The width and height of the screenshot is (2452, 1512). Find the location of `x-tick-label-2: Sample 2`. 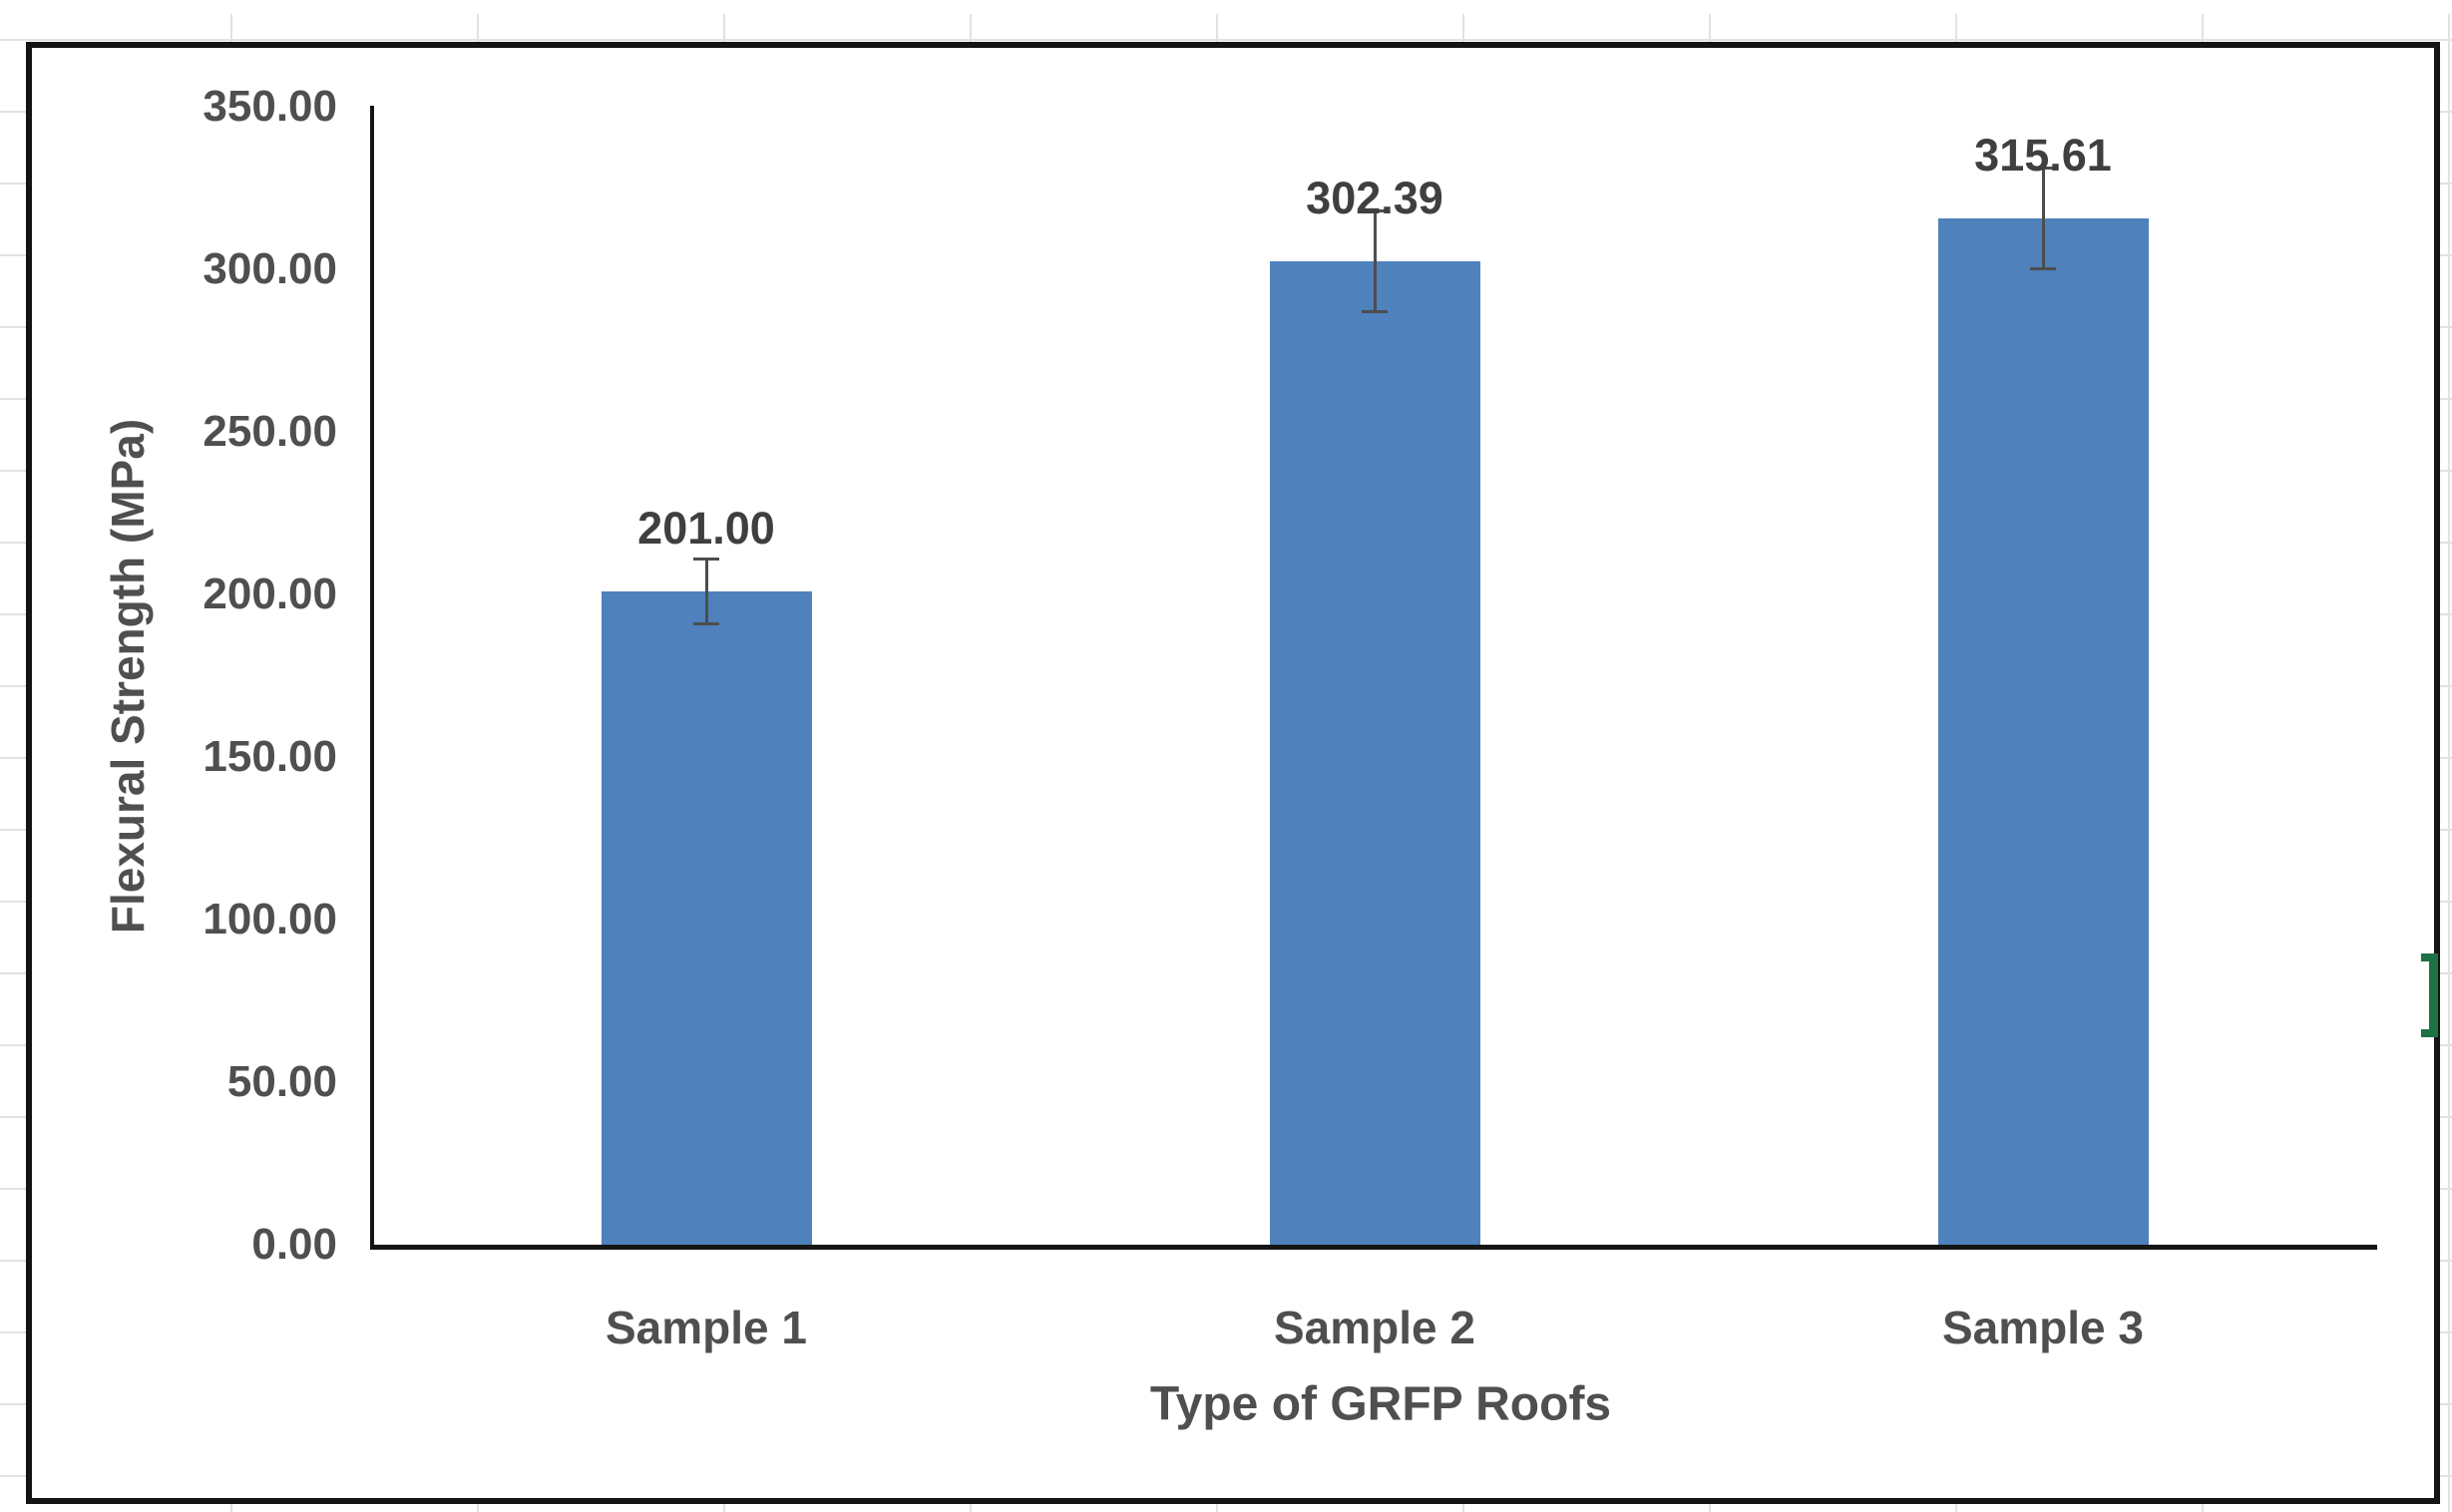

x-tick-label-2: Sample 2 is located at coordinates (1374, 1327).